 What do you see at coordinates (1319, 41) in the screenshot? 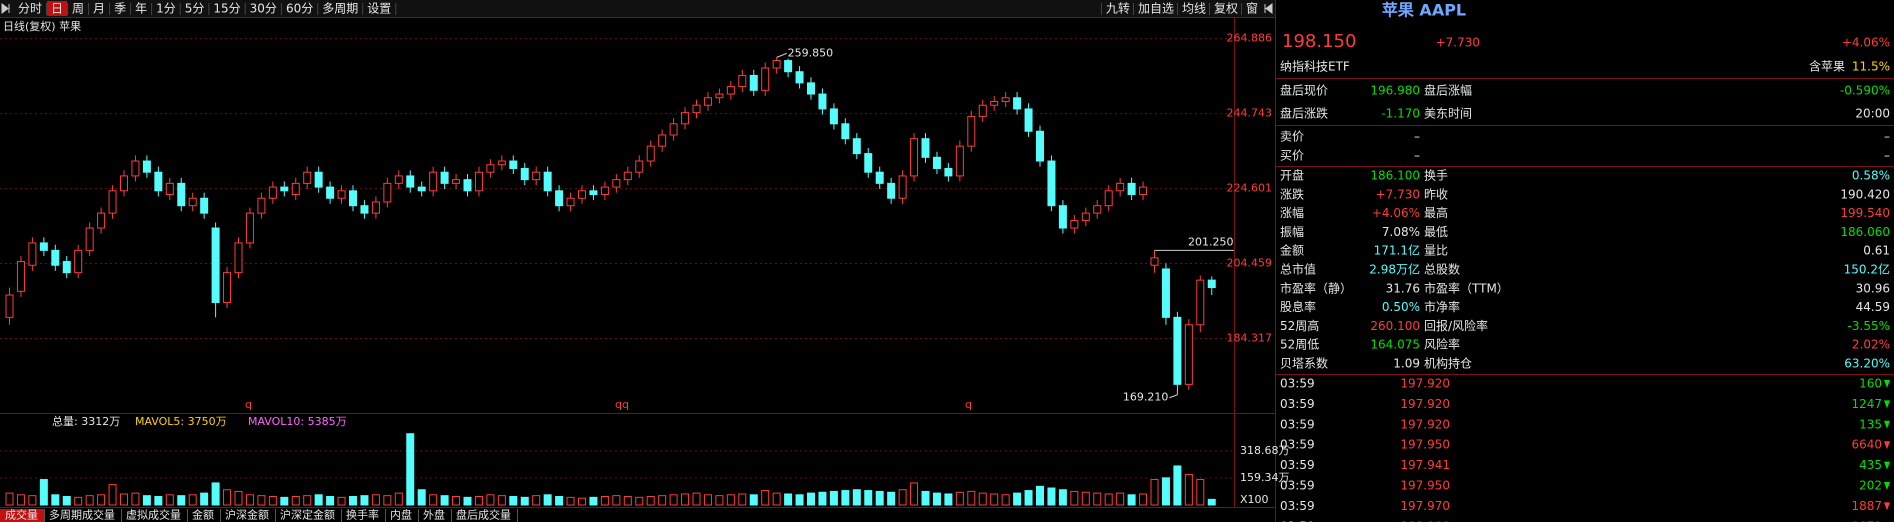
I see `last-price: 198.150` at bounding box center [1319, 41].